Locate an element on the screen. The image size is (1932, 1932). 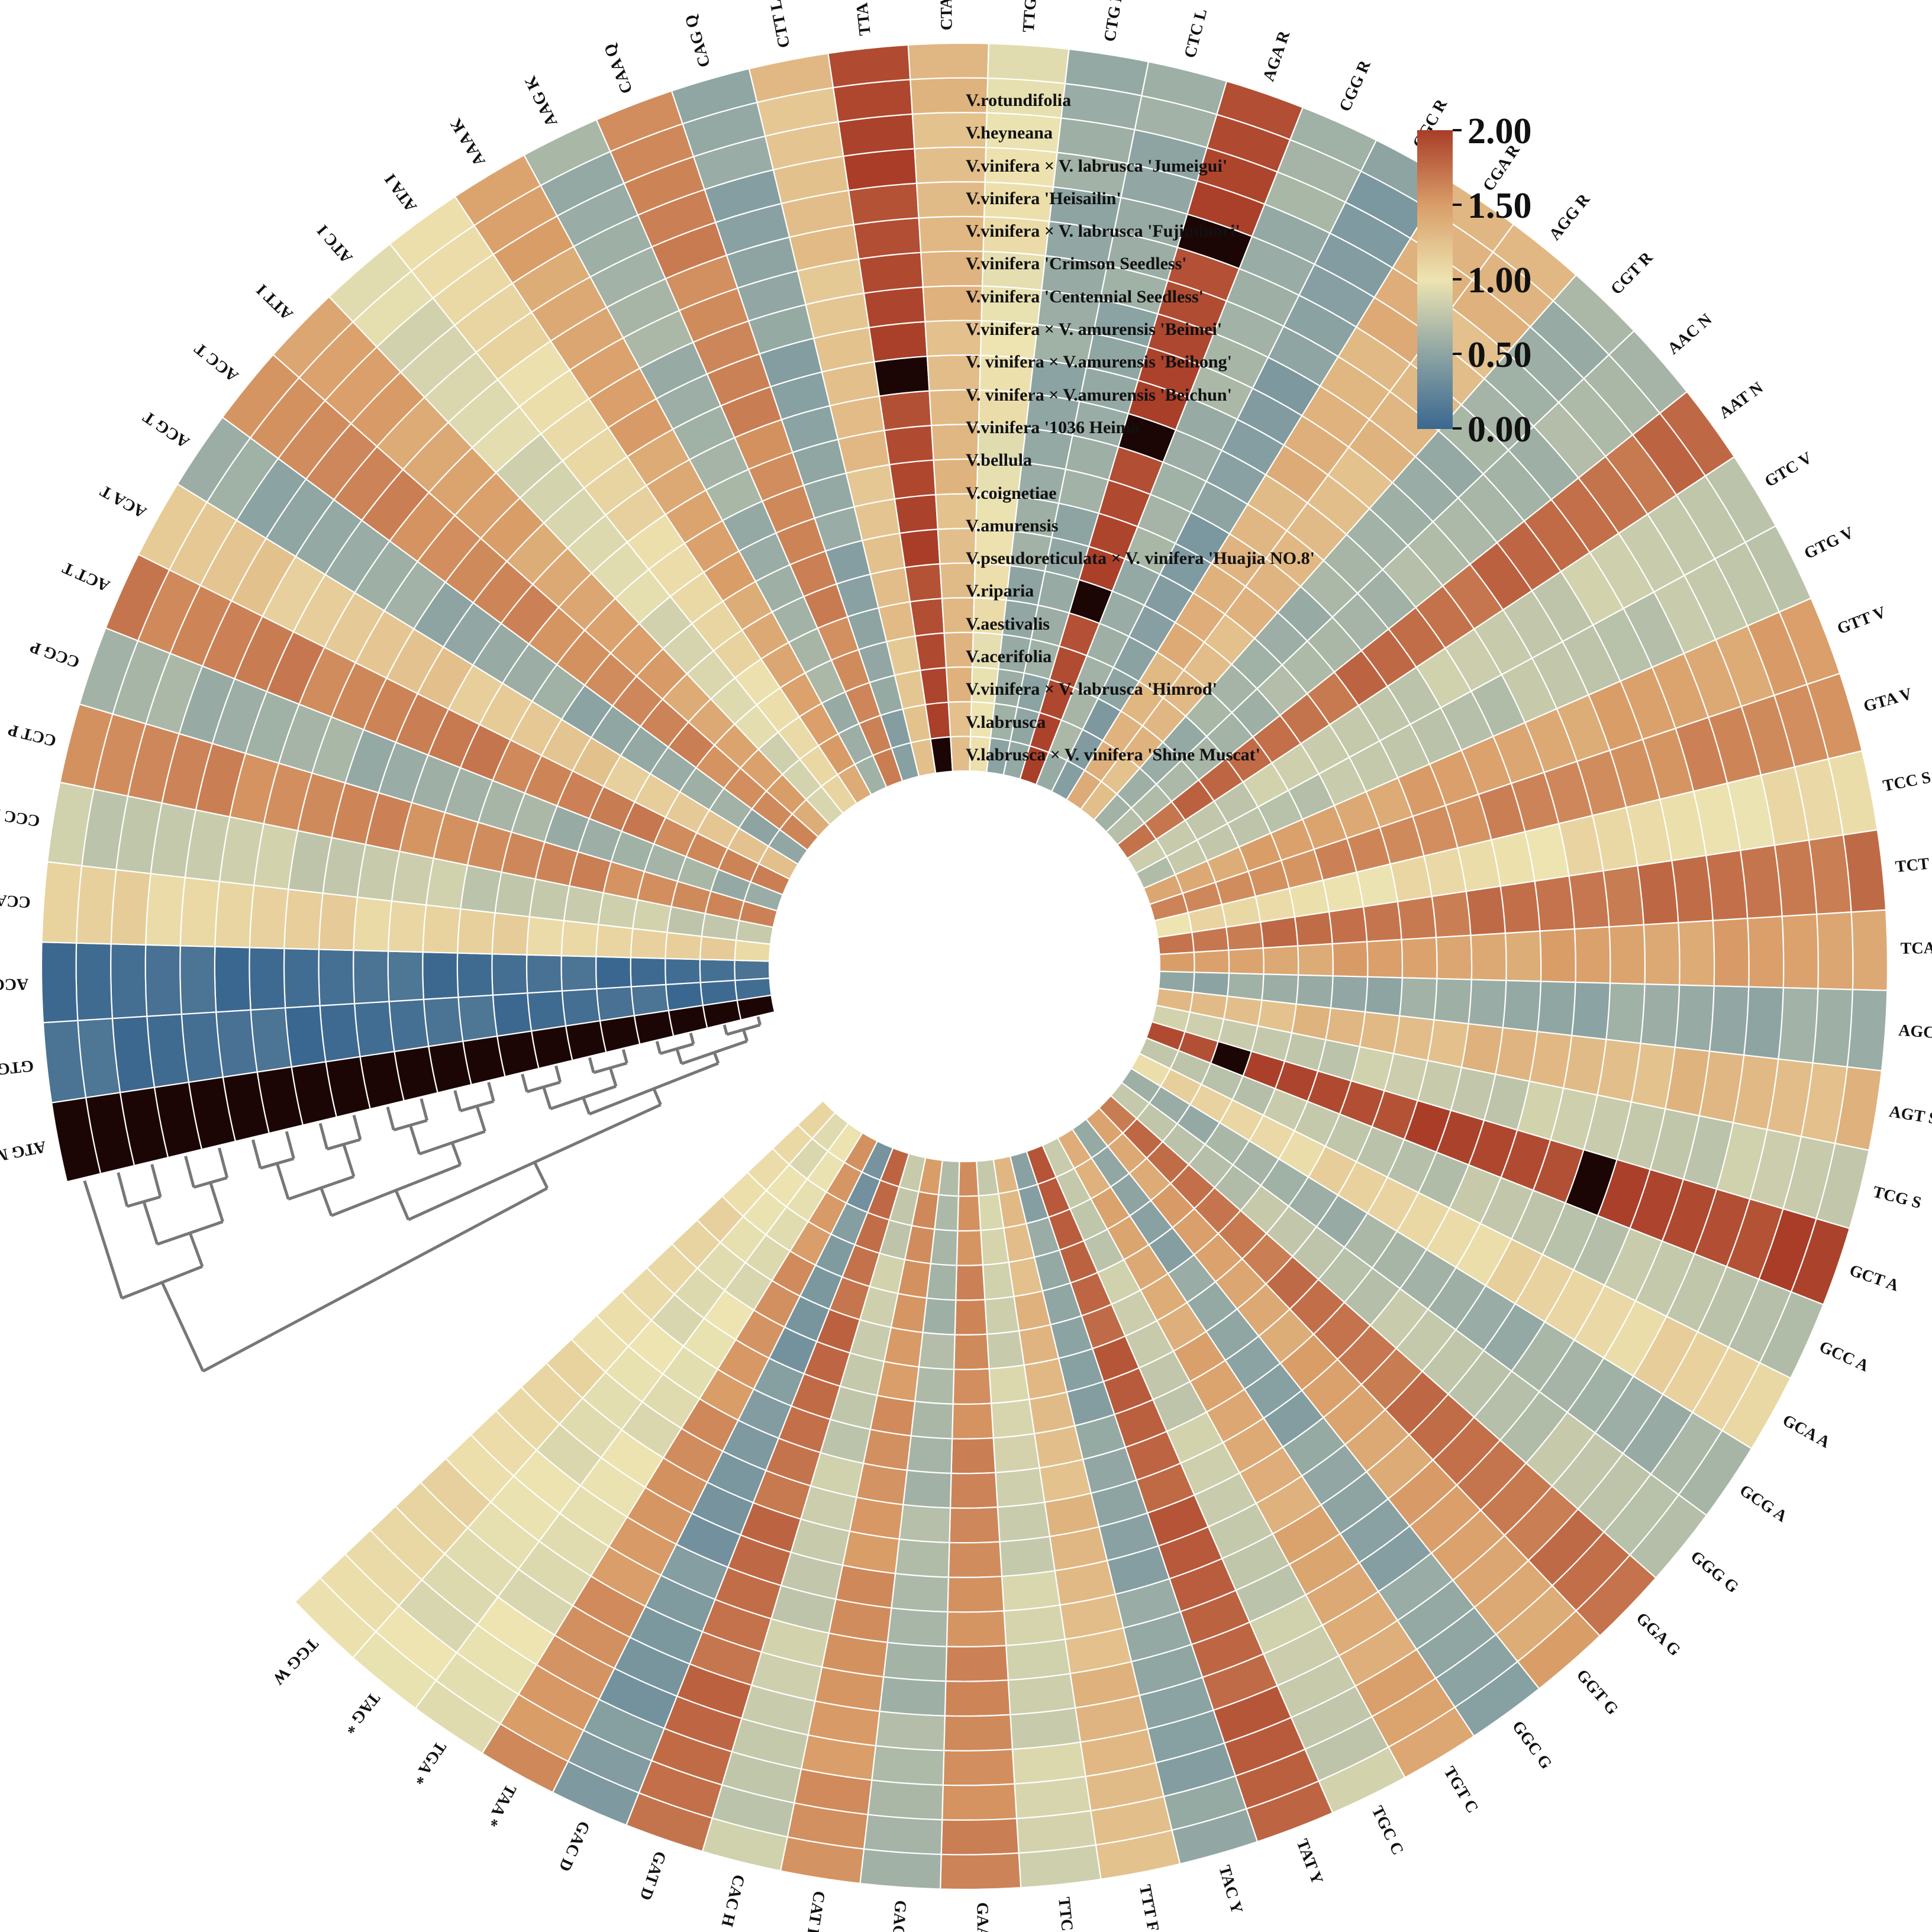
codon-label: CGT R is located at coordinates (1632, 273).